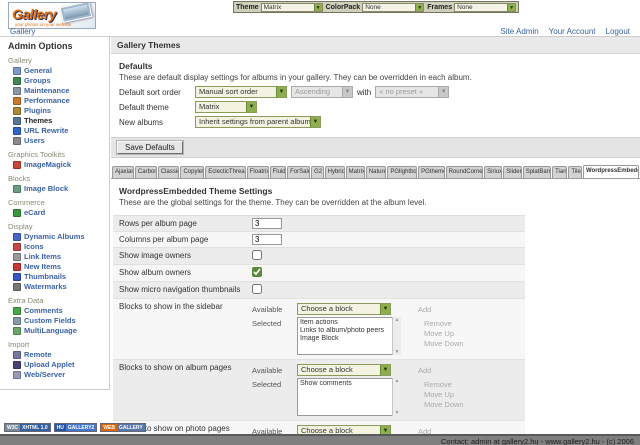 This screenshot has height=445, width=640. What do you see at coordinates (145, 172) in the screenshot?
I see `theme-tab: Carbon` at bounding box center [145, 172].